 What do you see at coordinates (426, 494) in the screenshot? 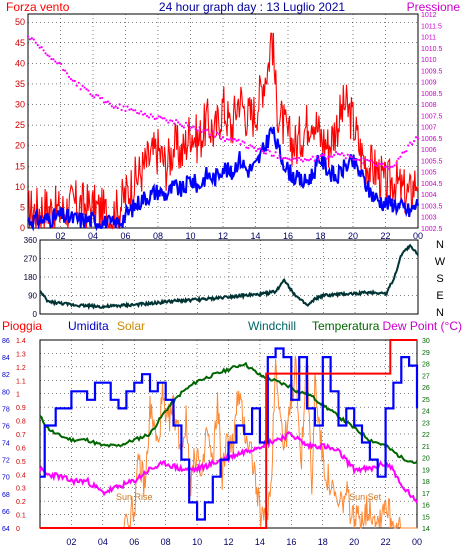
I see `temp-tick-label: 17` at bounding box center [426, 494].